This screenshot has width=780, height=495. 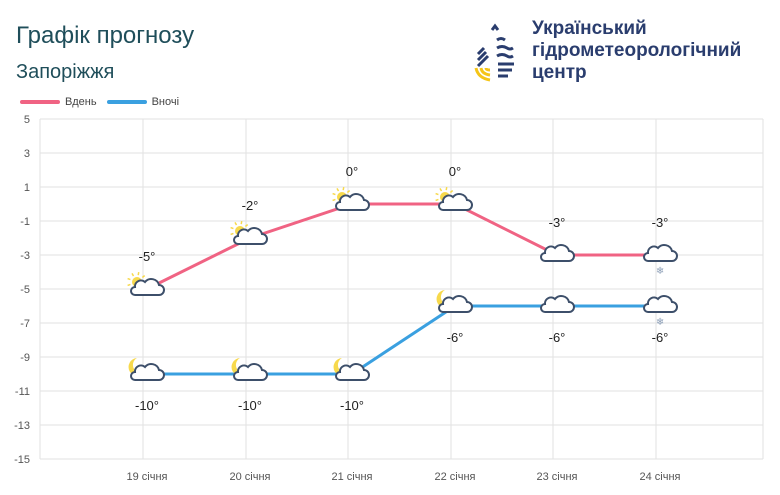 What do you see at coordinates (637, 50) in the screenshot?
I see `logo-text: Український гідрометеорологічний центр` at bounding box center [637, 50].